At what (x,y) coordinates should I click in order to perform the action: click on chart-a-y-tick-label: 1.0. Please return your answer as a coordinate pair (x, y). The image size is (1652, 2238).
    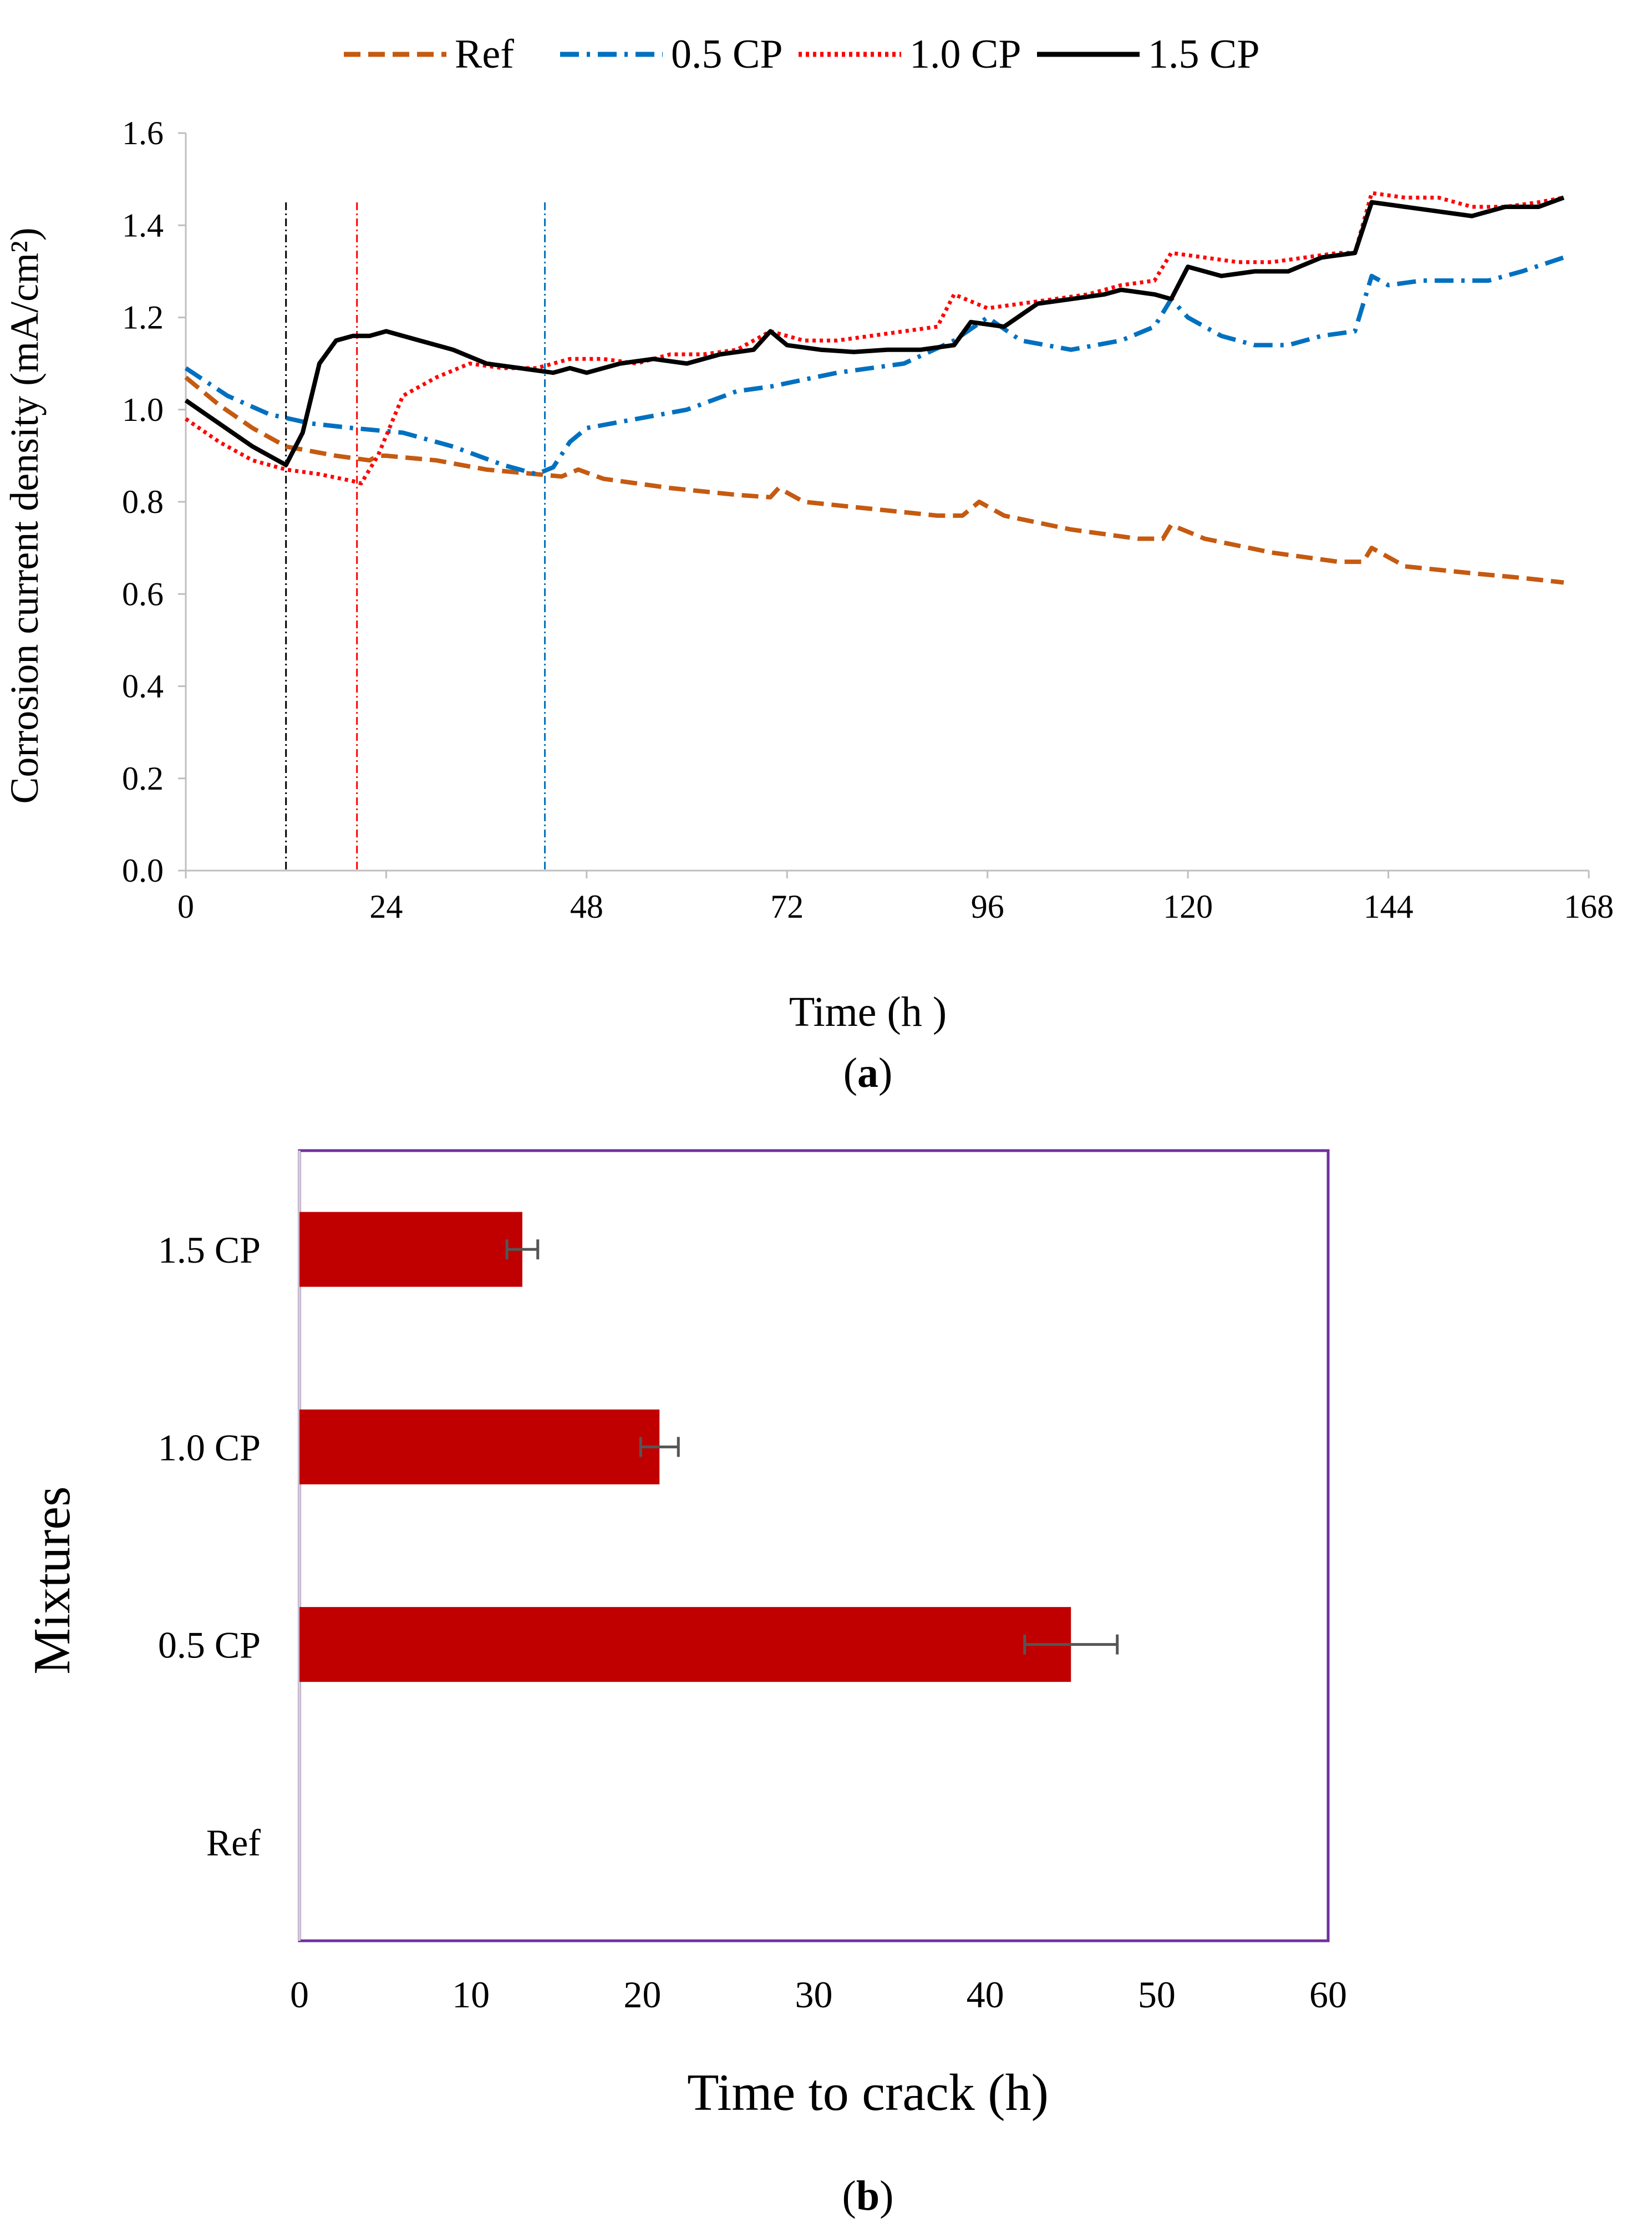
    Looking at the image, I should click on (143, 409).